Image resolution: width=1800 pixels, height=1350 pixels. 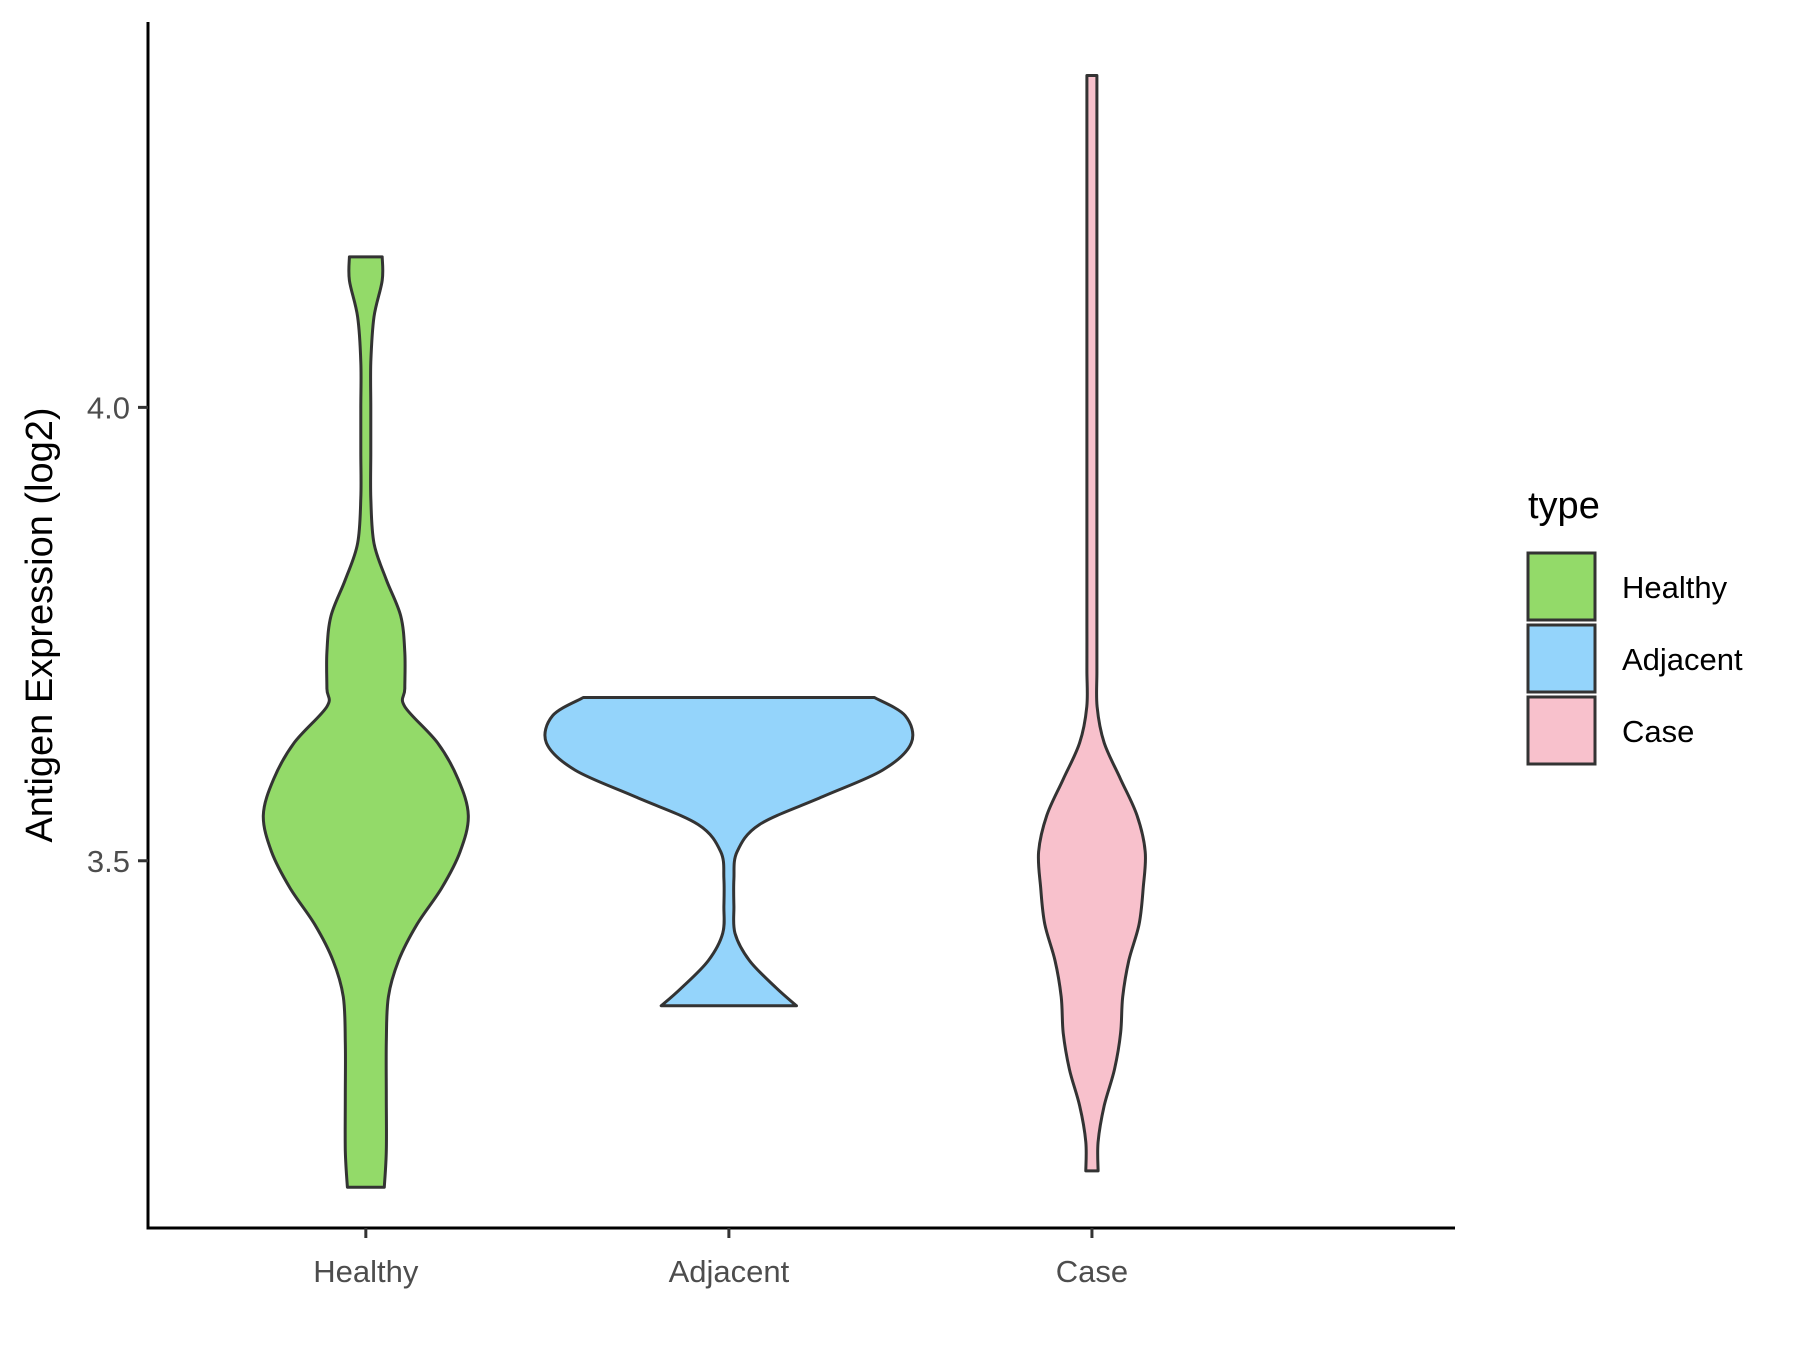 I want to click on legend-label: Healthy, so click(x=1675, y=587).